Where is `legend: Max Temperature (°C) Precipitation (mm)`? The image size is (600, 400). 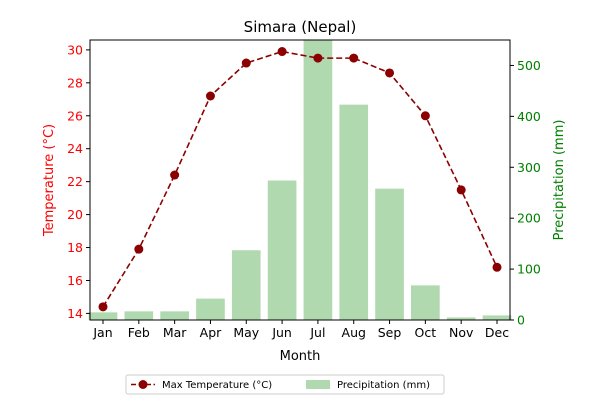 legend: Max Temperature (°C) Precipitation (mm) is located at coordinates (285, 384).